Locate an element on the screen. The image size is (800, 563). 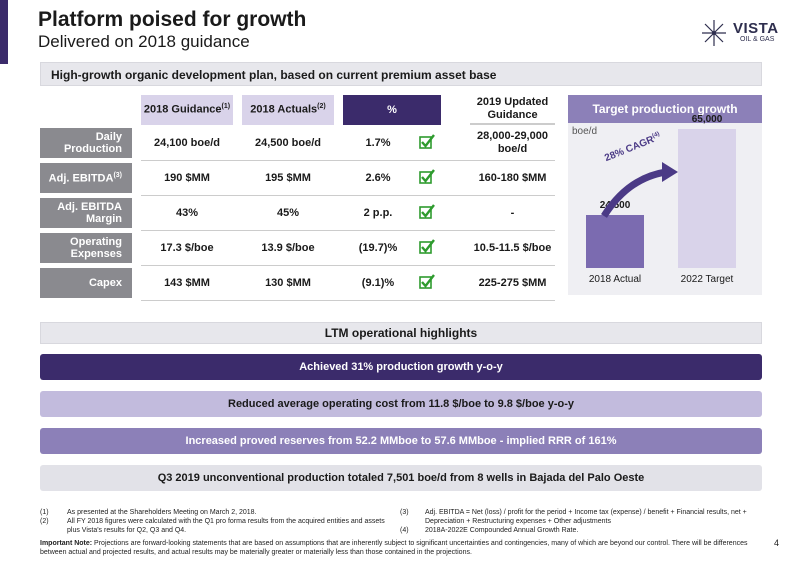
cell-pct: 1.7% is located at coordinates (378, 143).